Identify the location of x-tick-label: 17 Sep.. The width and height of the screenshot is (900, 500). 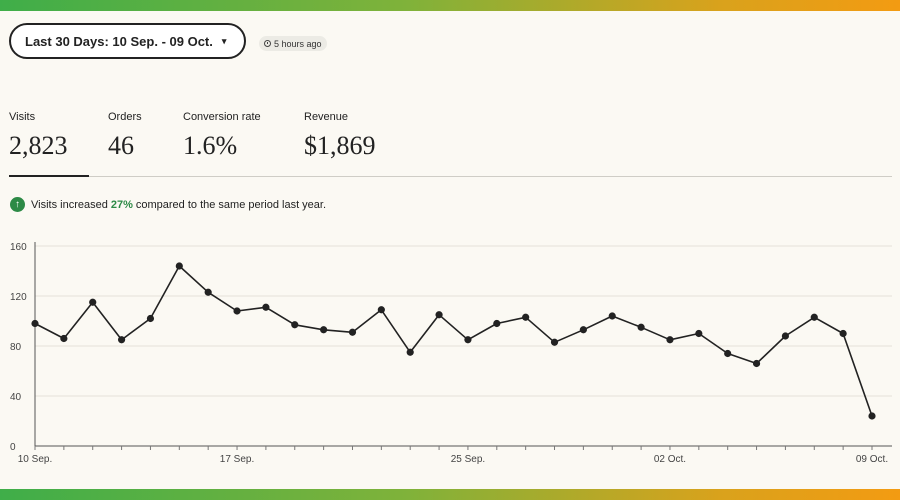
(237, 459).